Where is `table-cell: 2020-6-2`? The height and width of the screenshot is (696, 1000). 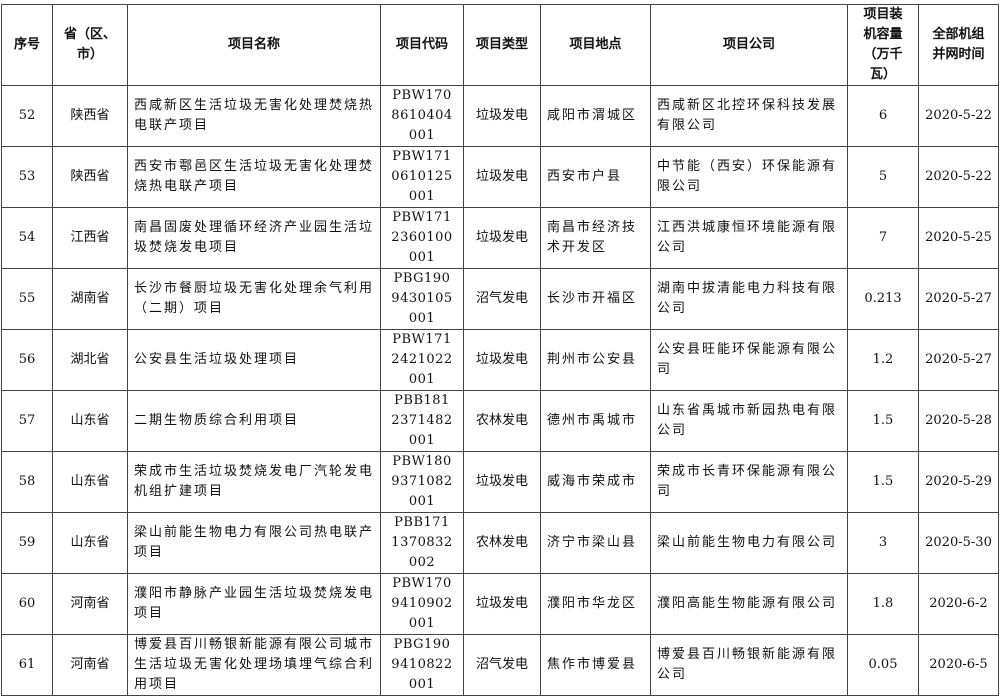
table-cell: 2020-6-2 is located at coordinates (958, 604).